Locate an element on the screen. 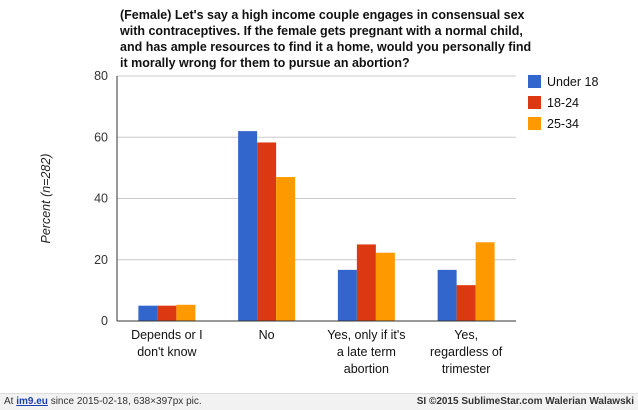 This screenshot has height=410, width=638. legend-label: 25-34 is located at coordinates (563, 124).